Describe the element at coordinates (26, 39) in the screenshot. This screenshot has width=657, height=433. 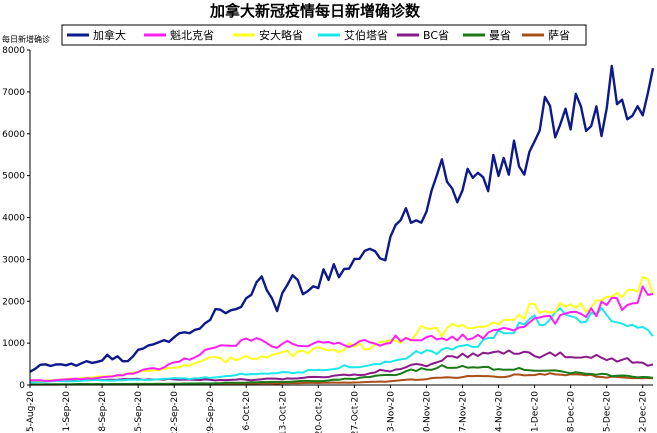
I see `y-axis-label: 每日新增确诊` at that location.